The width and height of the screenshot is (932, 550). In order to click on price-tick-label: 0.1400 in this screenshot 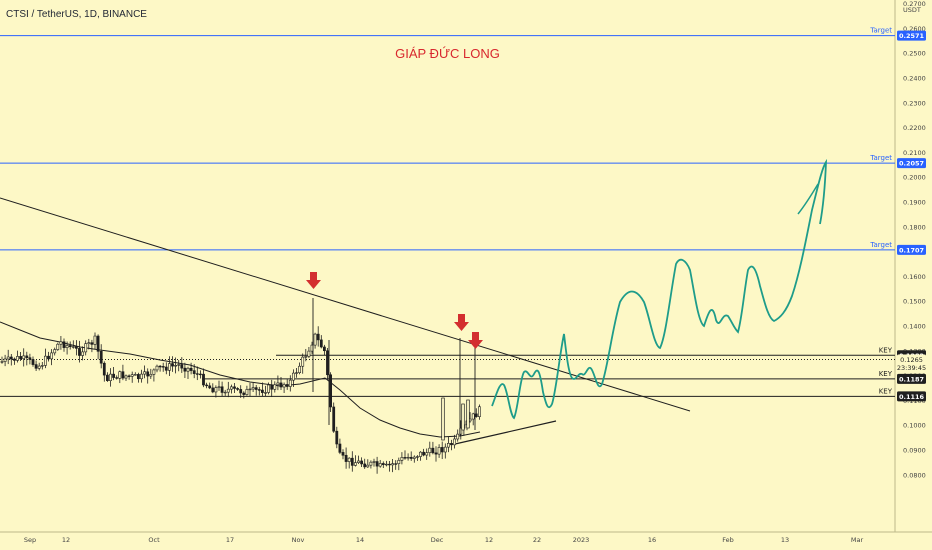, I will do `click(914, 327)`.